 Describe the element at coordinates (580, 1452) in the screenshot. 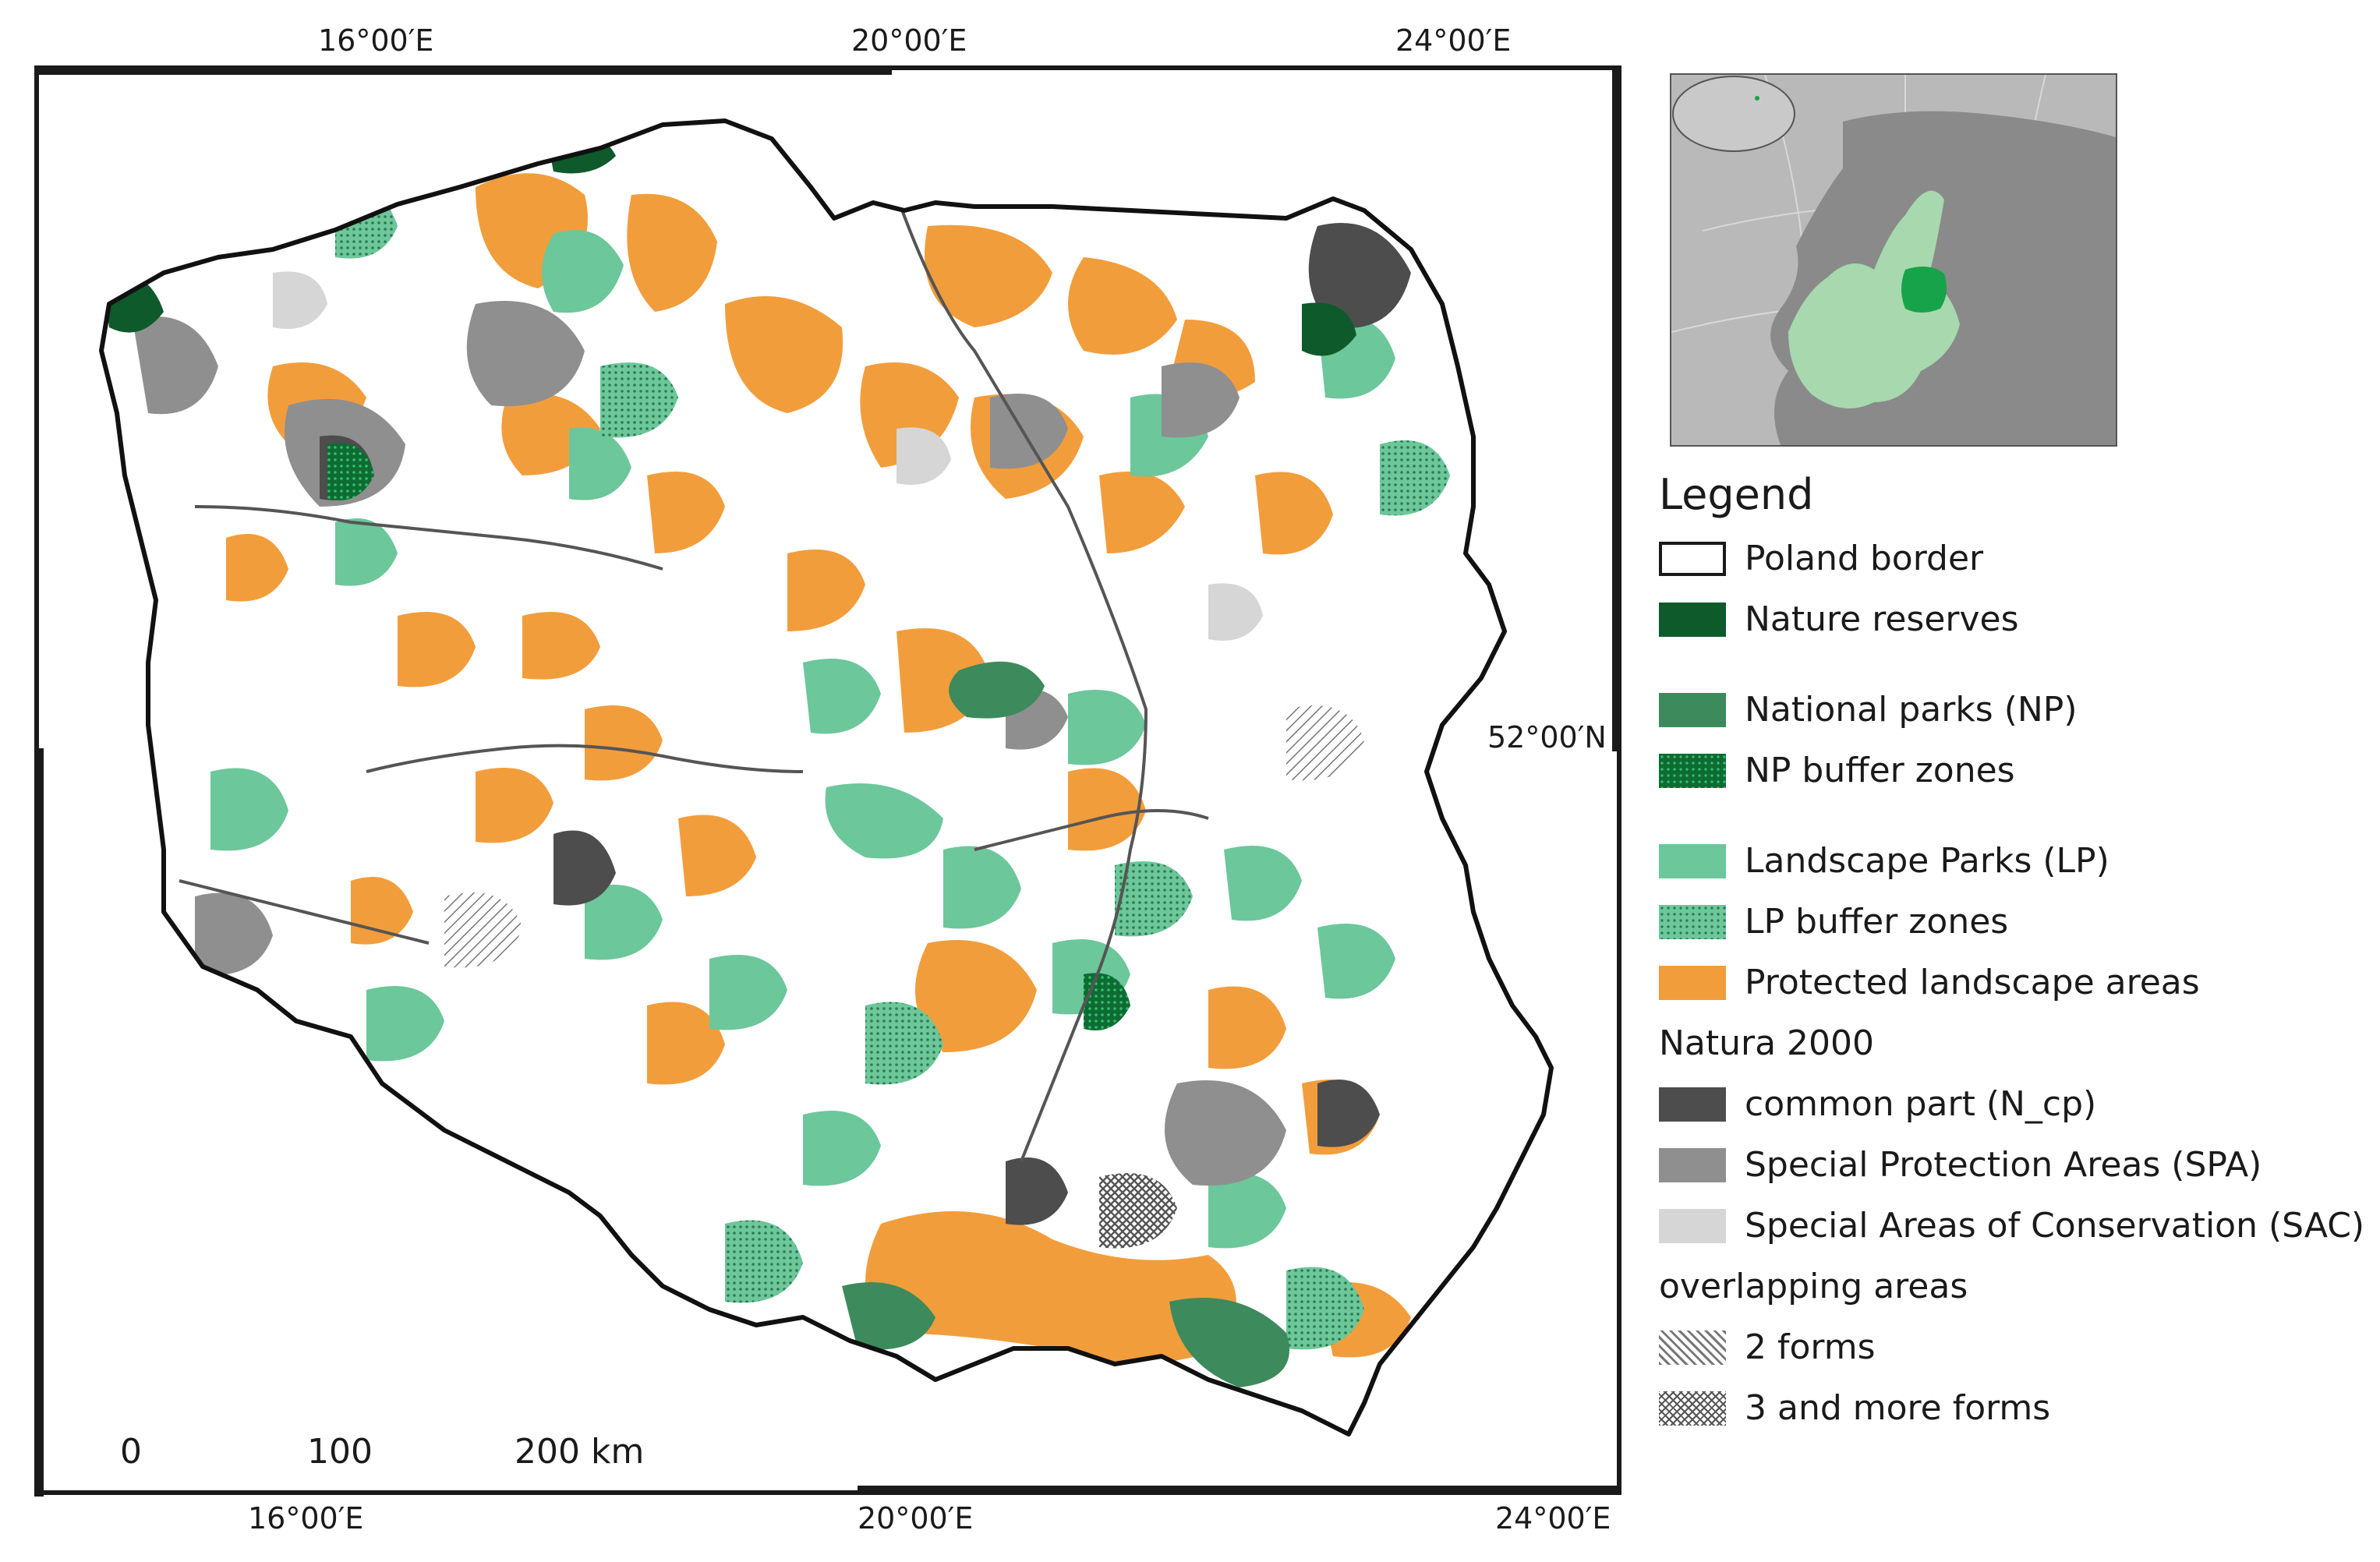

I see `scale-label-200: 200 km` at that location.